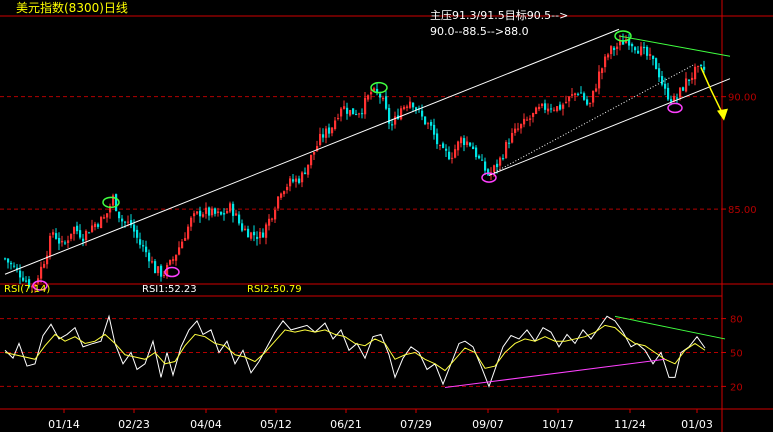 The width and height of the screenshot is (773, 432). I want to click on x-tick-label: 09/07, so click(488, 424).